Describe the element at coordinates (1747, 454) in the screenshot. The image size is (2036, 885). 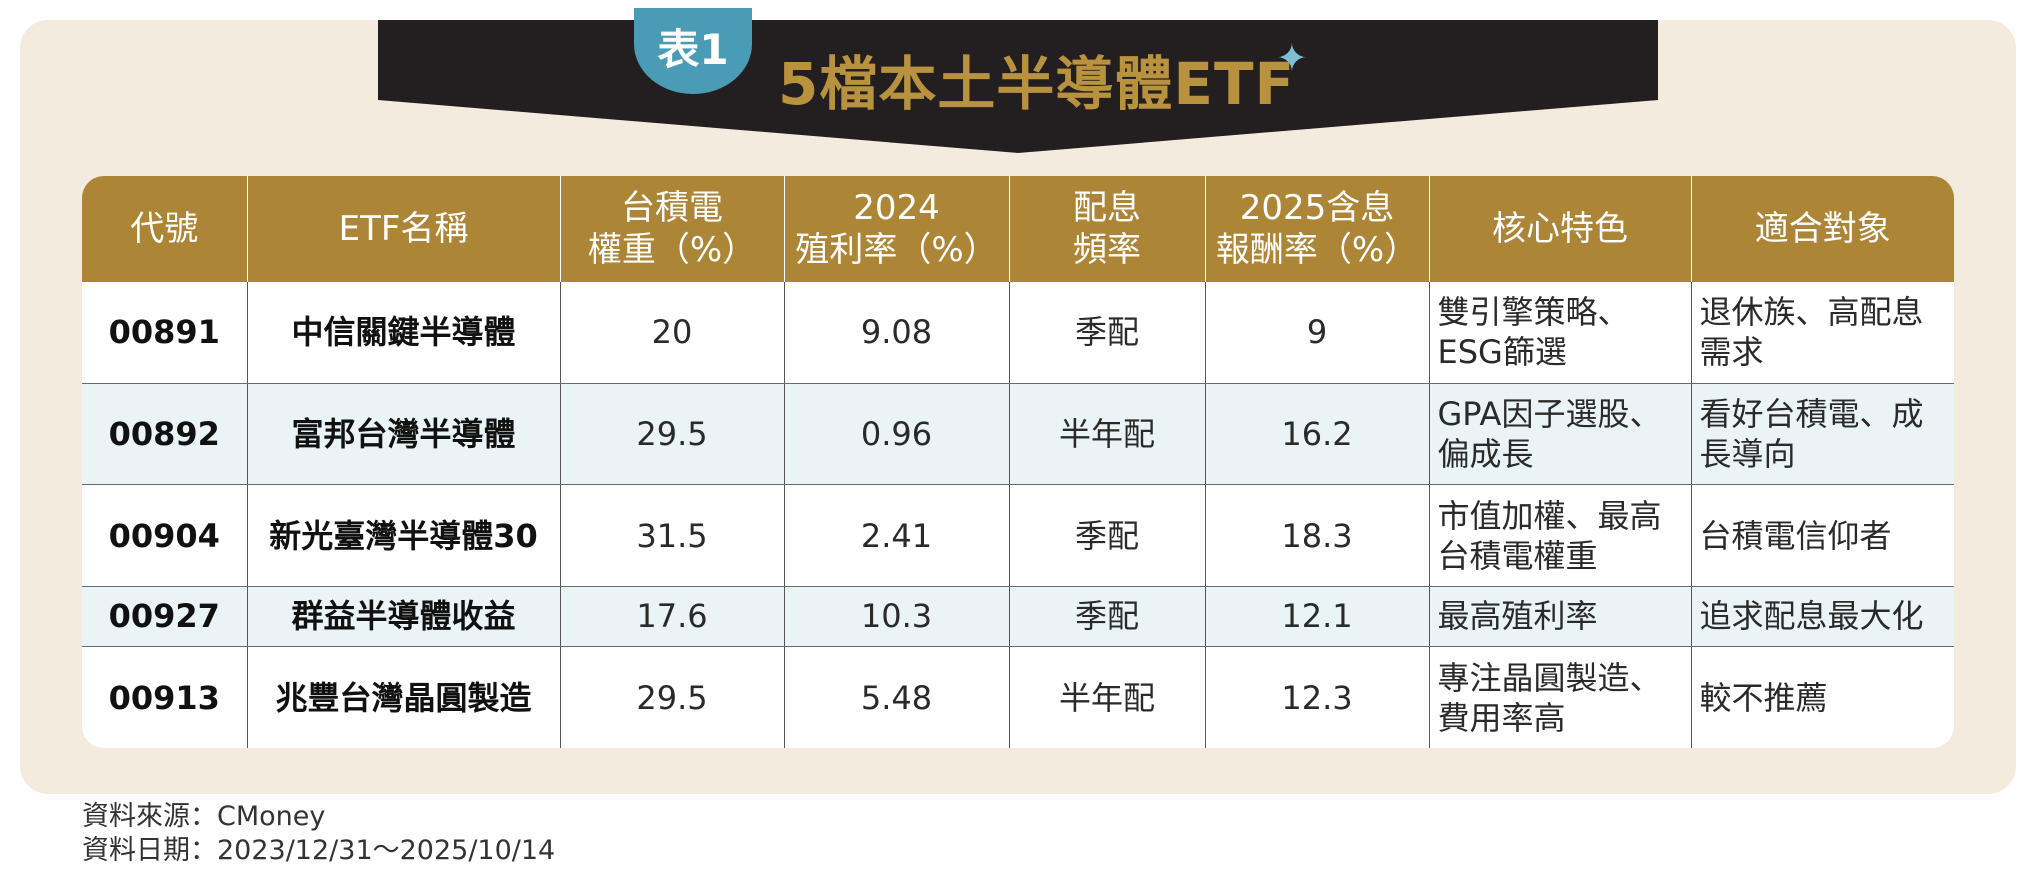
I see `target-audience-cell-line: 長導向` at that location.